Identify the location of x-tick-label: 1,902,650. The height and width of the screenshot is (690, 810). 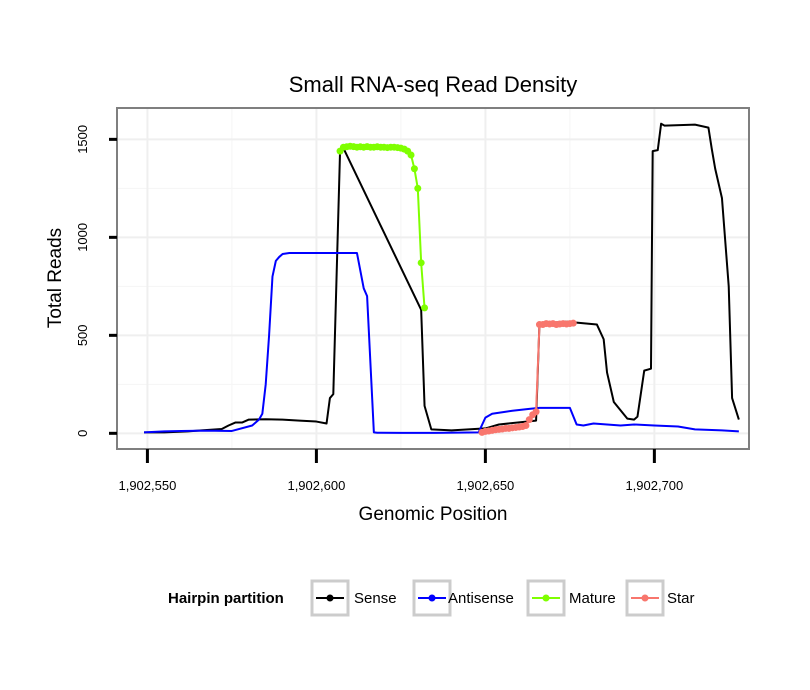
(485, 485).